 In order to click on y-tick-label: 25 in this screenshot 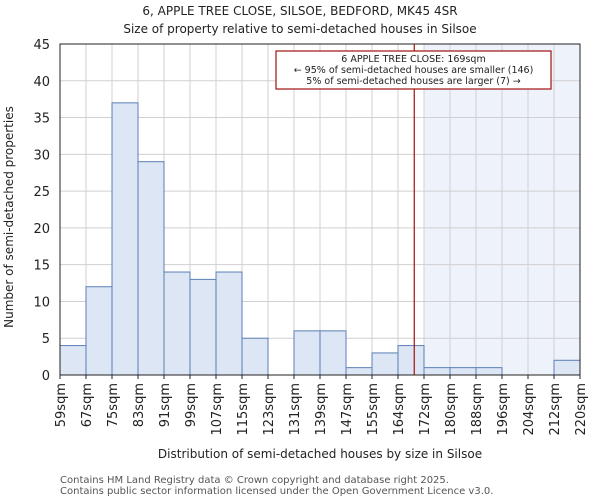, I will do `click(41, 192)`.